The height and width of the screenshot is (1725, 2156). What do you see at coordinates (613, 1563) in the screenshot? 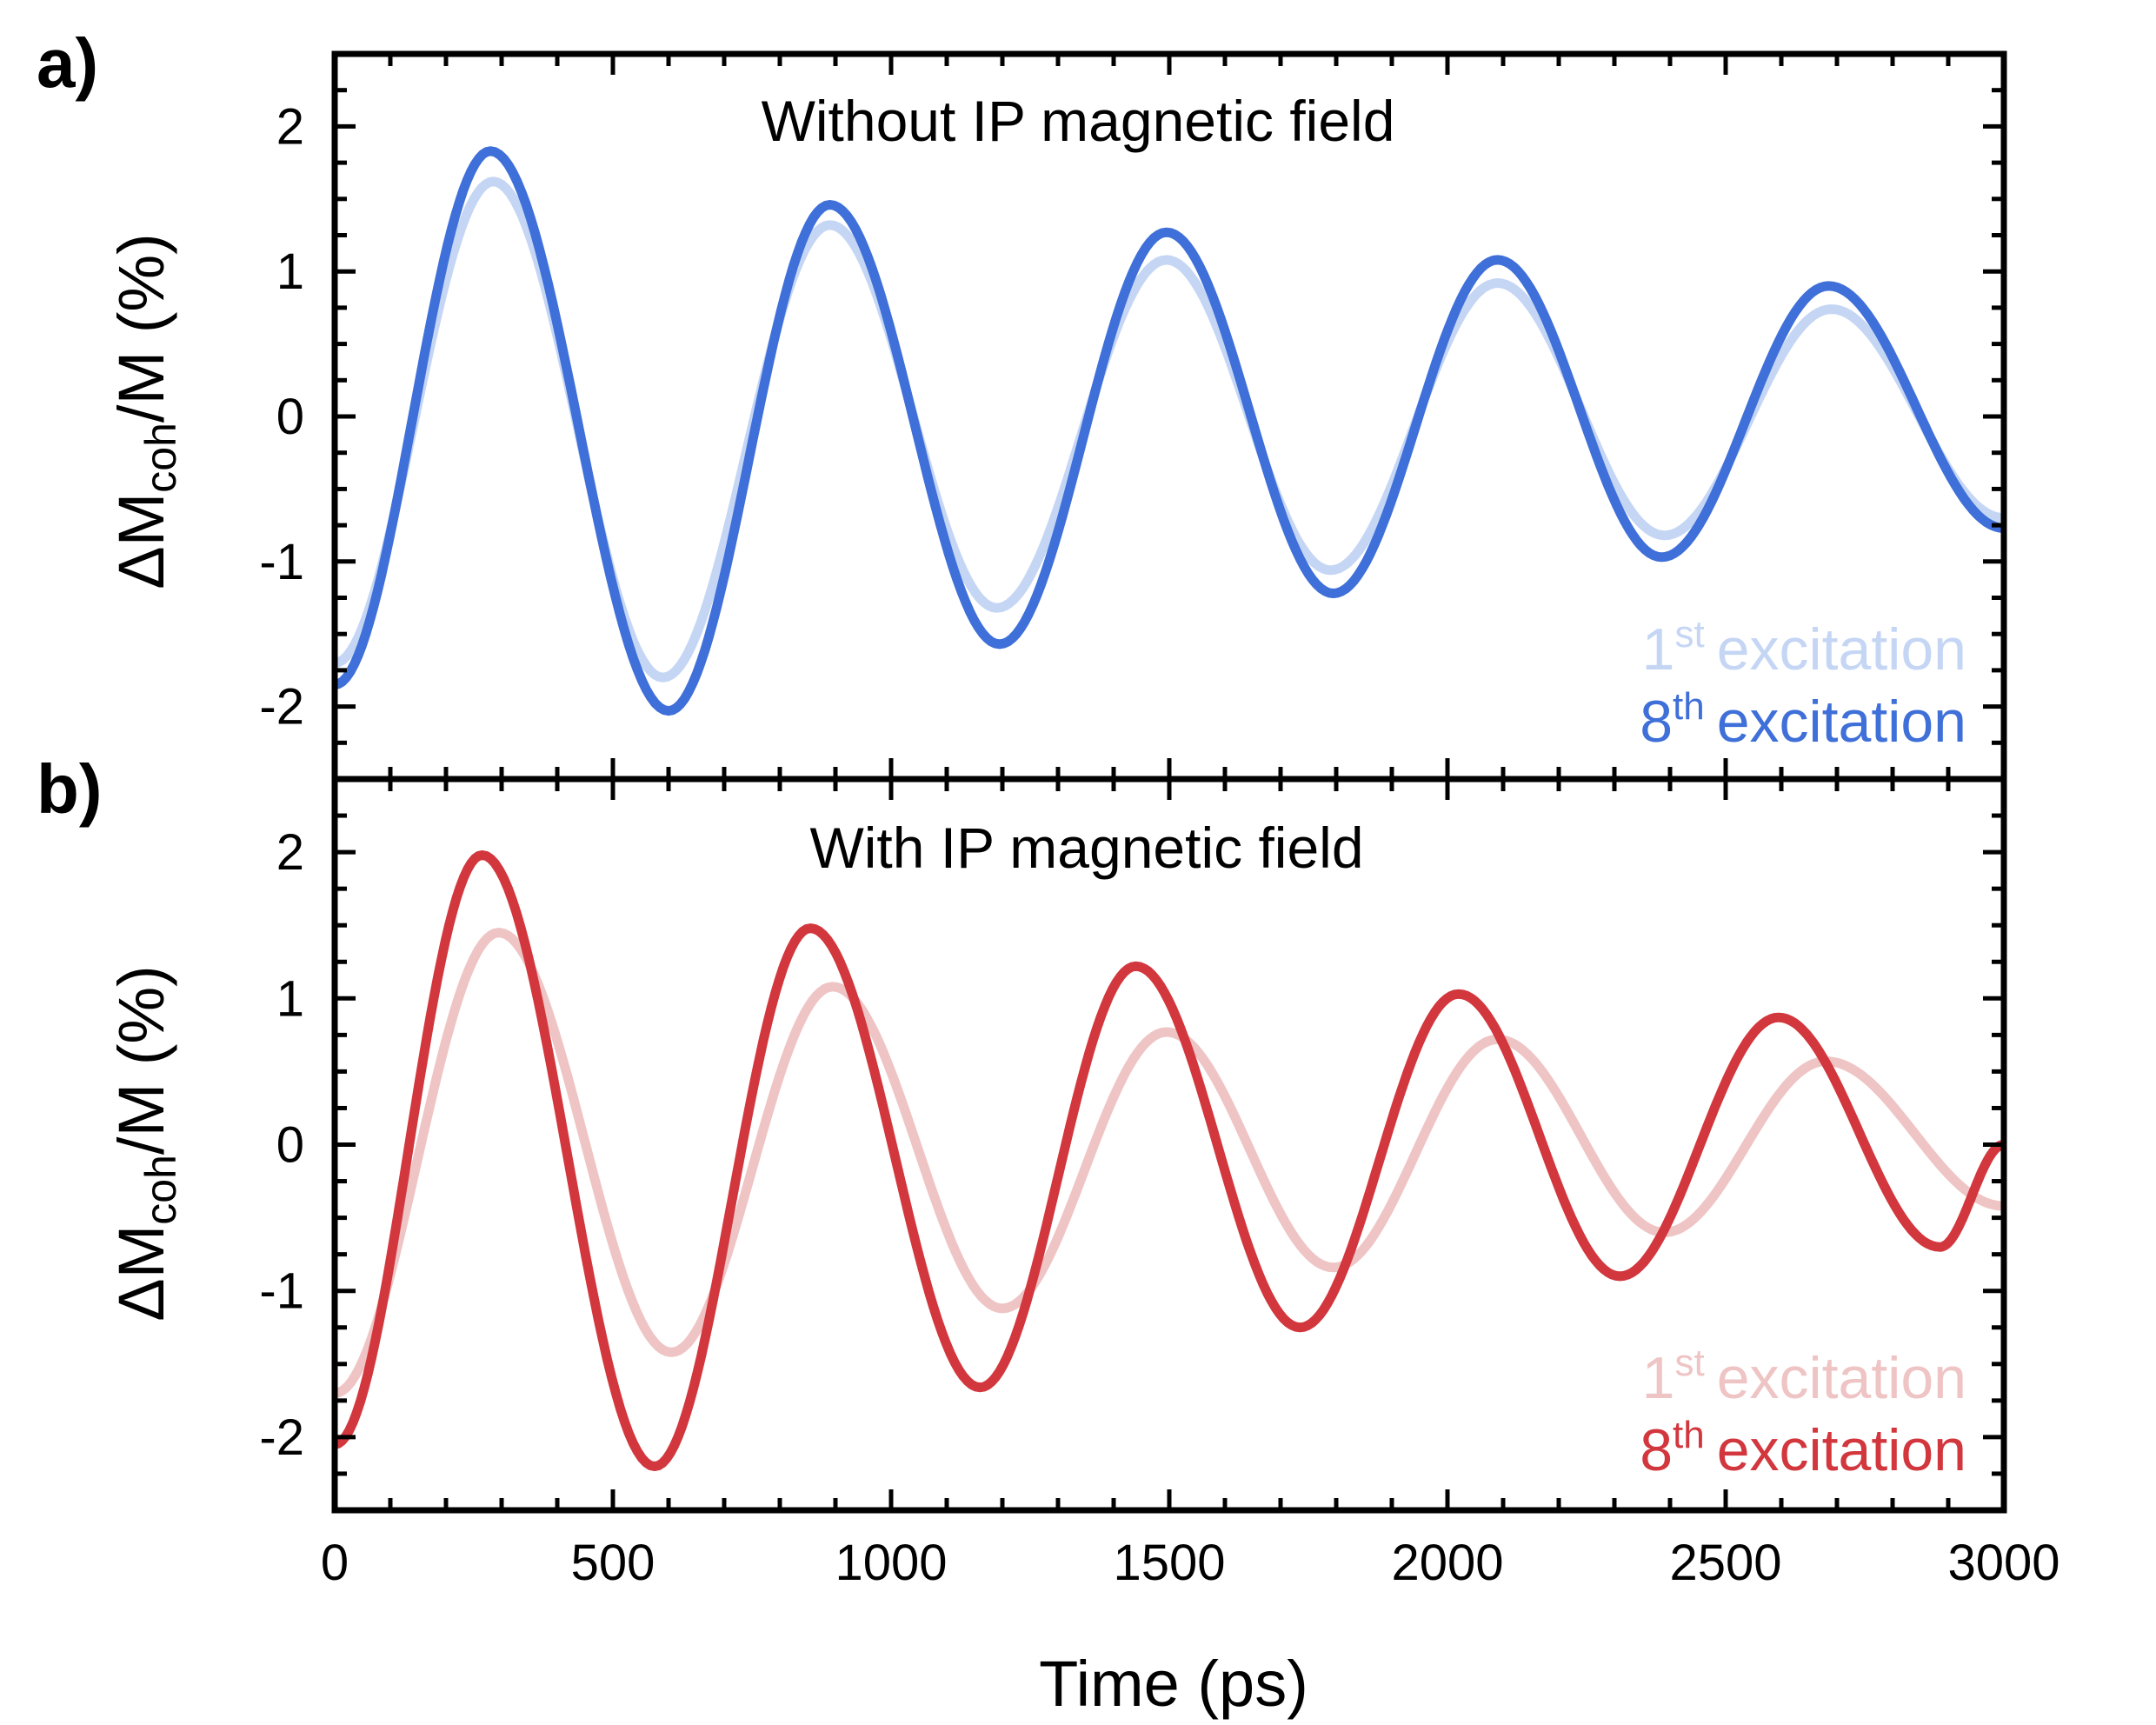
I see `x-tick-label: 500` at bounding box center [613, 1563].